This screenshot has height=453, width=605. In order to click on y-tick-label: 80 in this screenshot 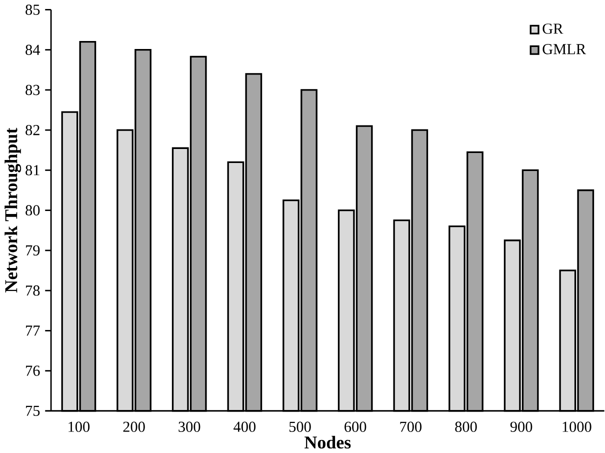, I will do `click(33, 210)`.